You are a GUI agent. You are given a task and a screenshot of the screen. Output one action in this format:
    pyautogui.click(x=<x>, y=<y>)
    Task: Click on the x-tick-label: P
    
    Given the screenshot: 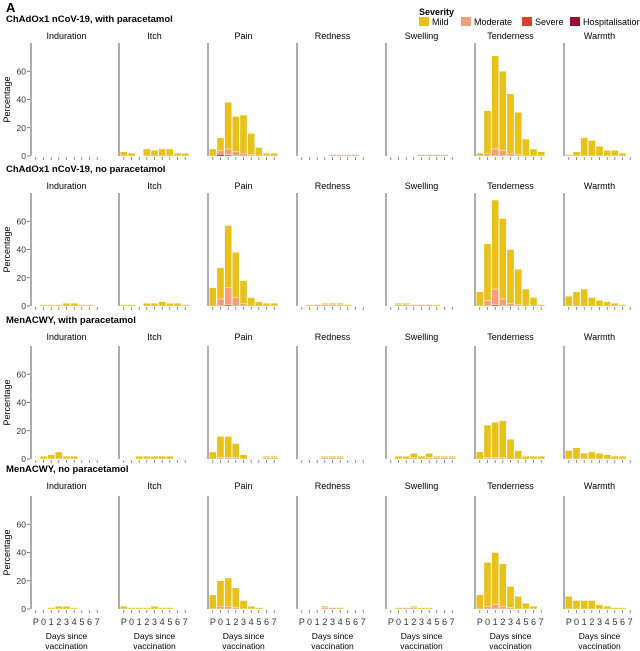 What is the action you would take?
    pyautogui.click(x=213, y=622)
    